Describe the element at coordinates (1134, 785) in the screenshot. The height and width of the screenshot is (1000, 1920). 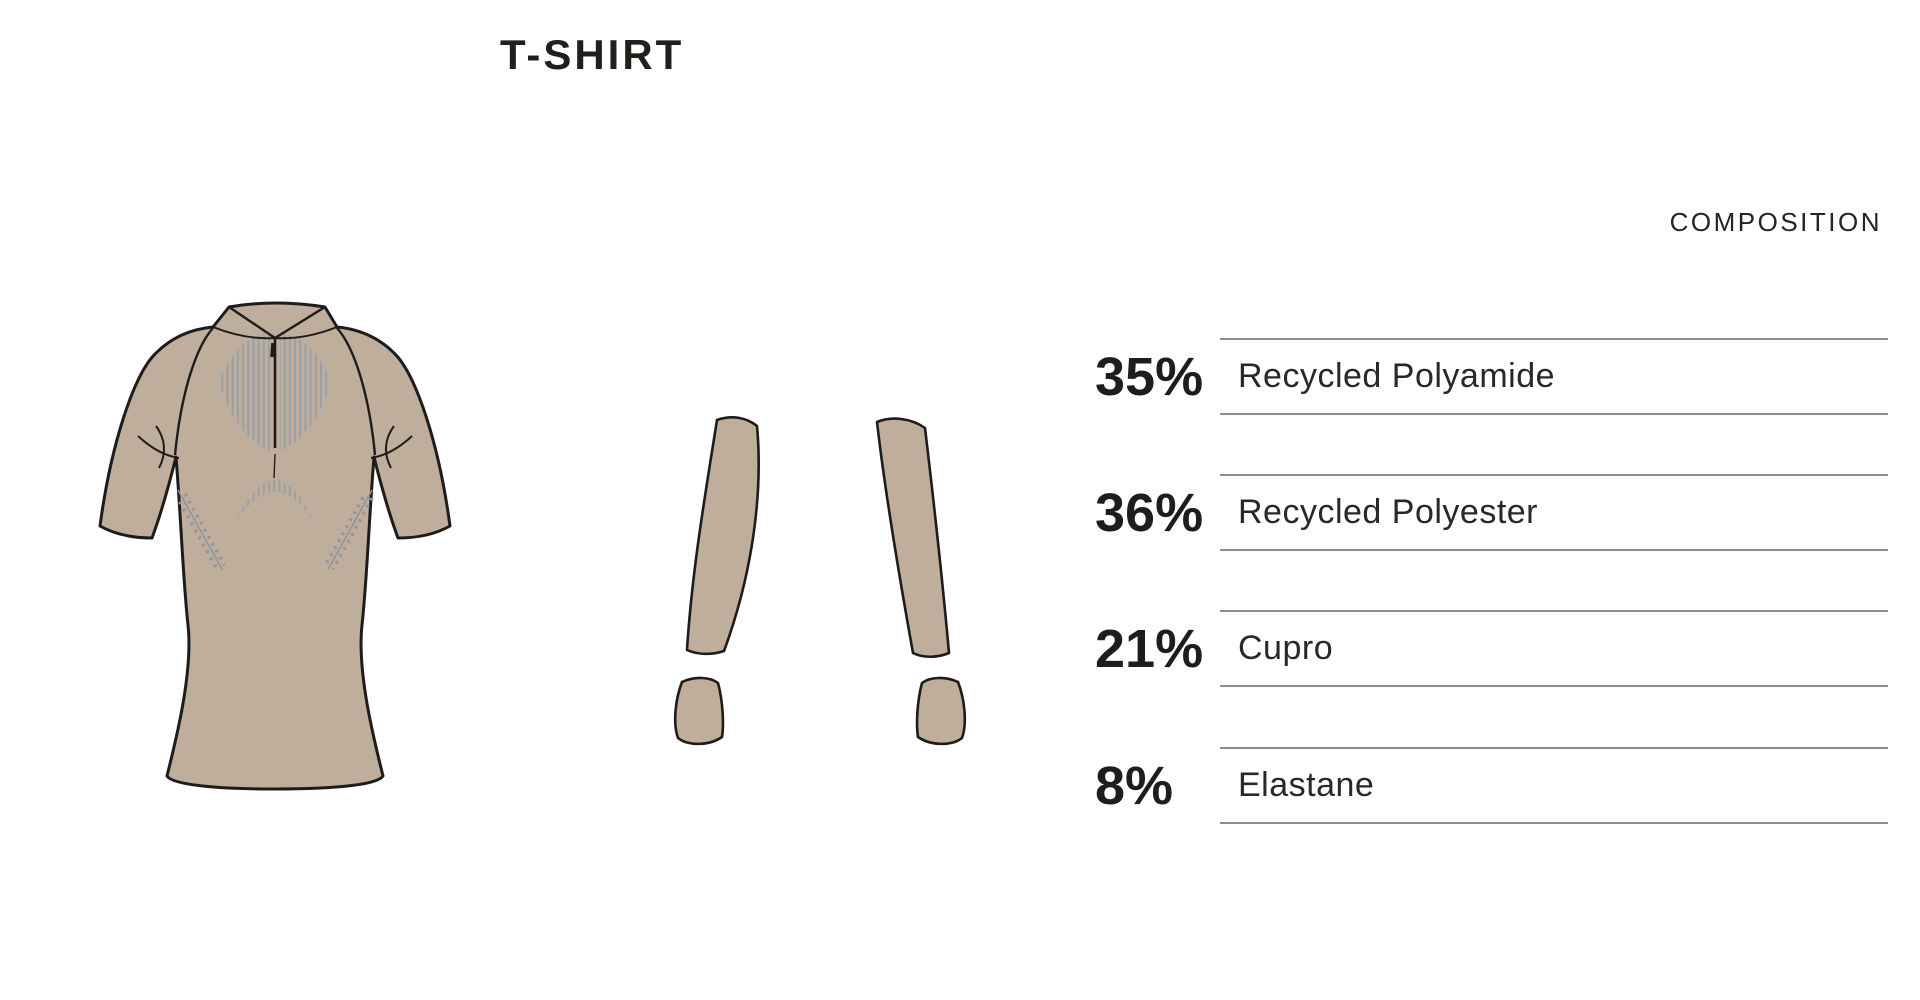
I see `material-percent: 8%` at that location.